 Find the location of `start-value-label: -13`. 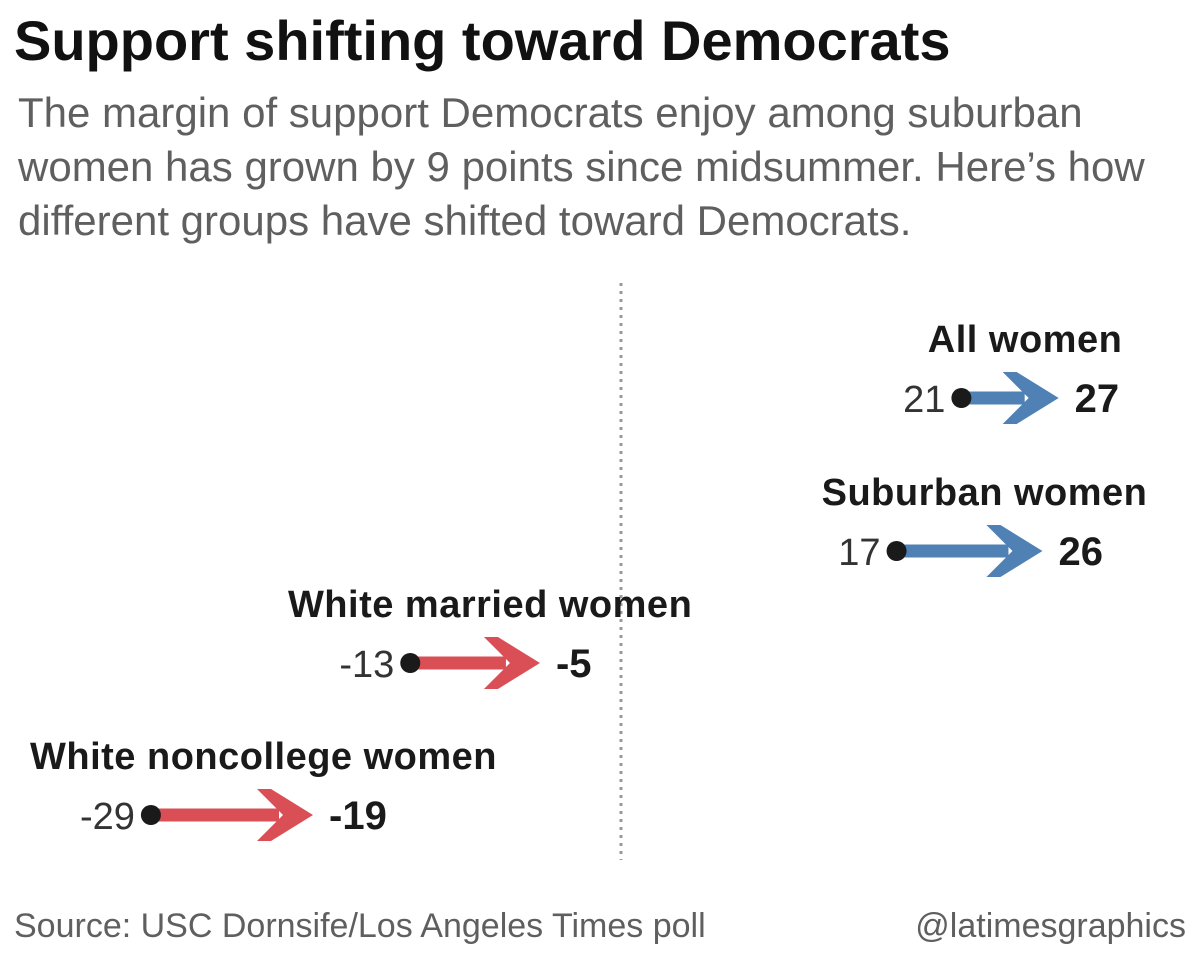

start-value-label: -13 is located at coordinates (366, 665).